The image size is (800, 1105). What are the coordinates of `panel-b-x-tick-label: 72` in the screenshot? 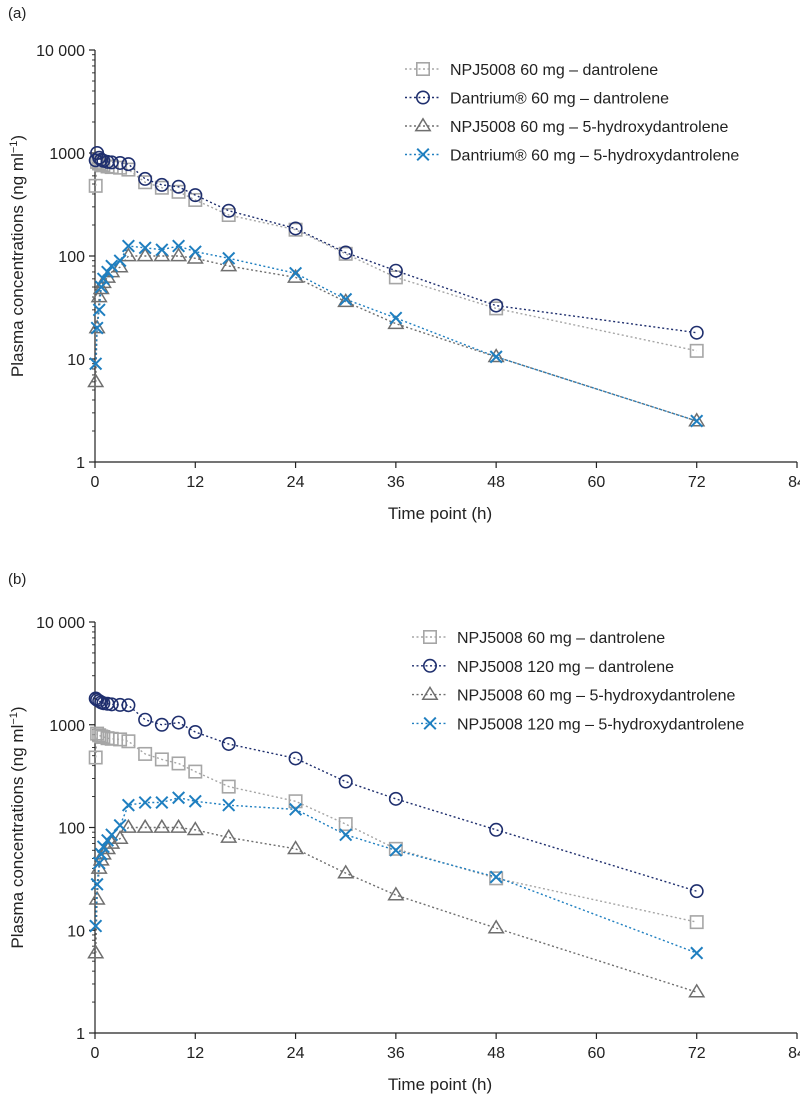 It's located at (697, 1053).